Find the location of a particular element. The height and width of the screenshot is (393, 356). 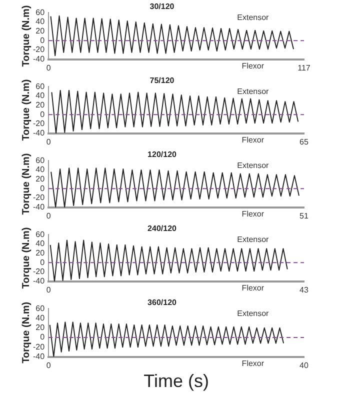

chart-title: 75/120 is located at coordinates (162, 81).